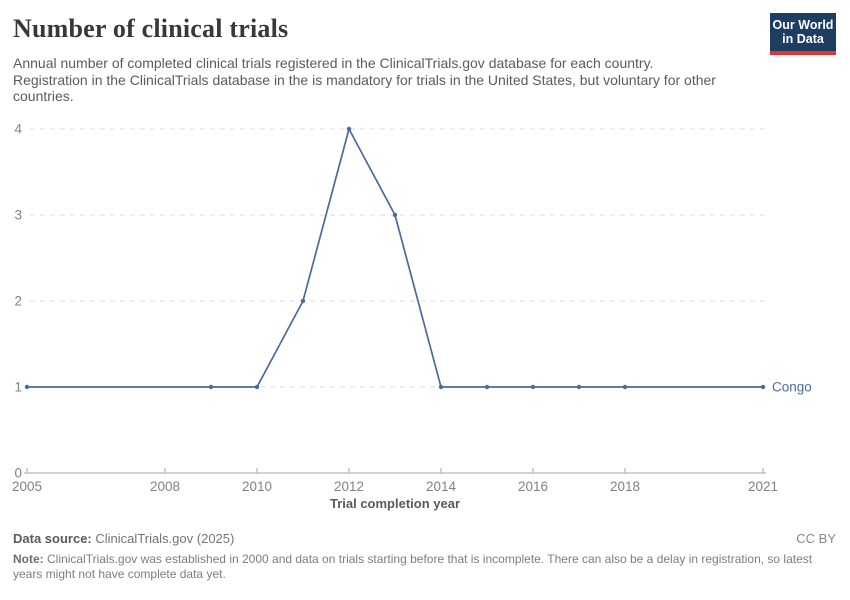  Describe the element at coordinates (441, 486) in the screenshot. I see `x-tick-label: 2014` at that location.